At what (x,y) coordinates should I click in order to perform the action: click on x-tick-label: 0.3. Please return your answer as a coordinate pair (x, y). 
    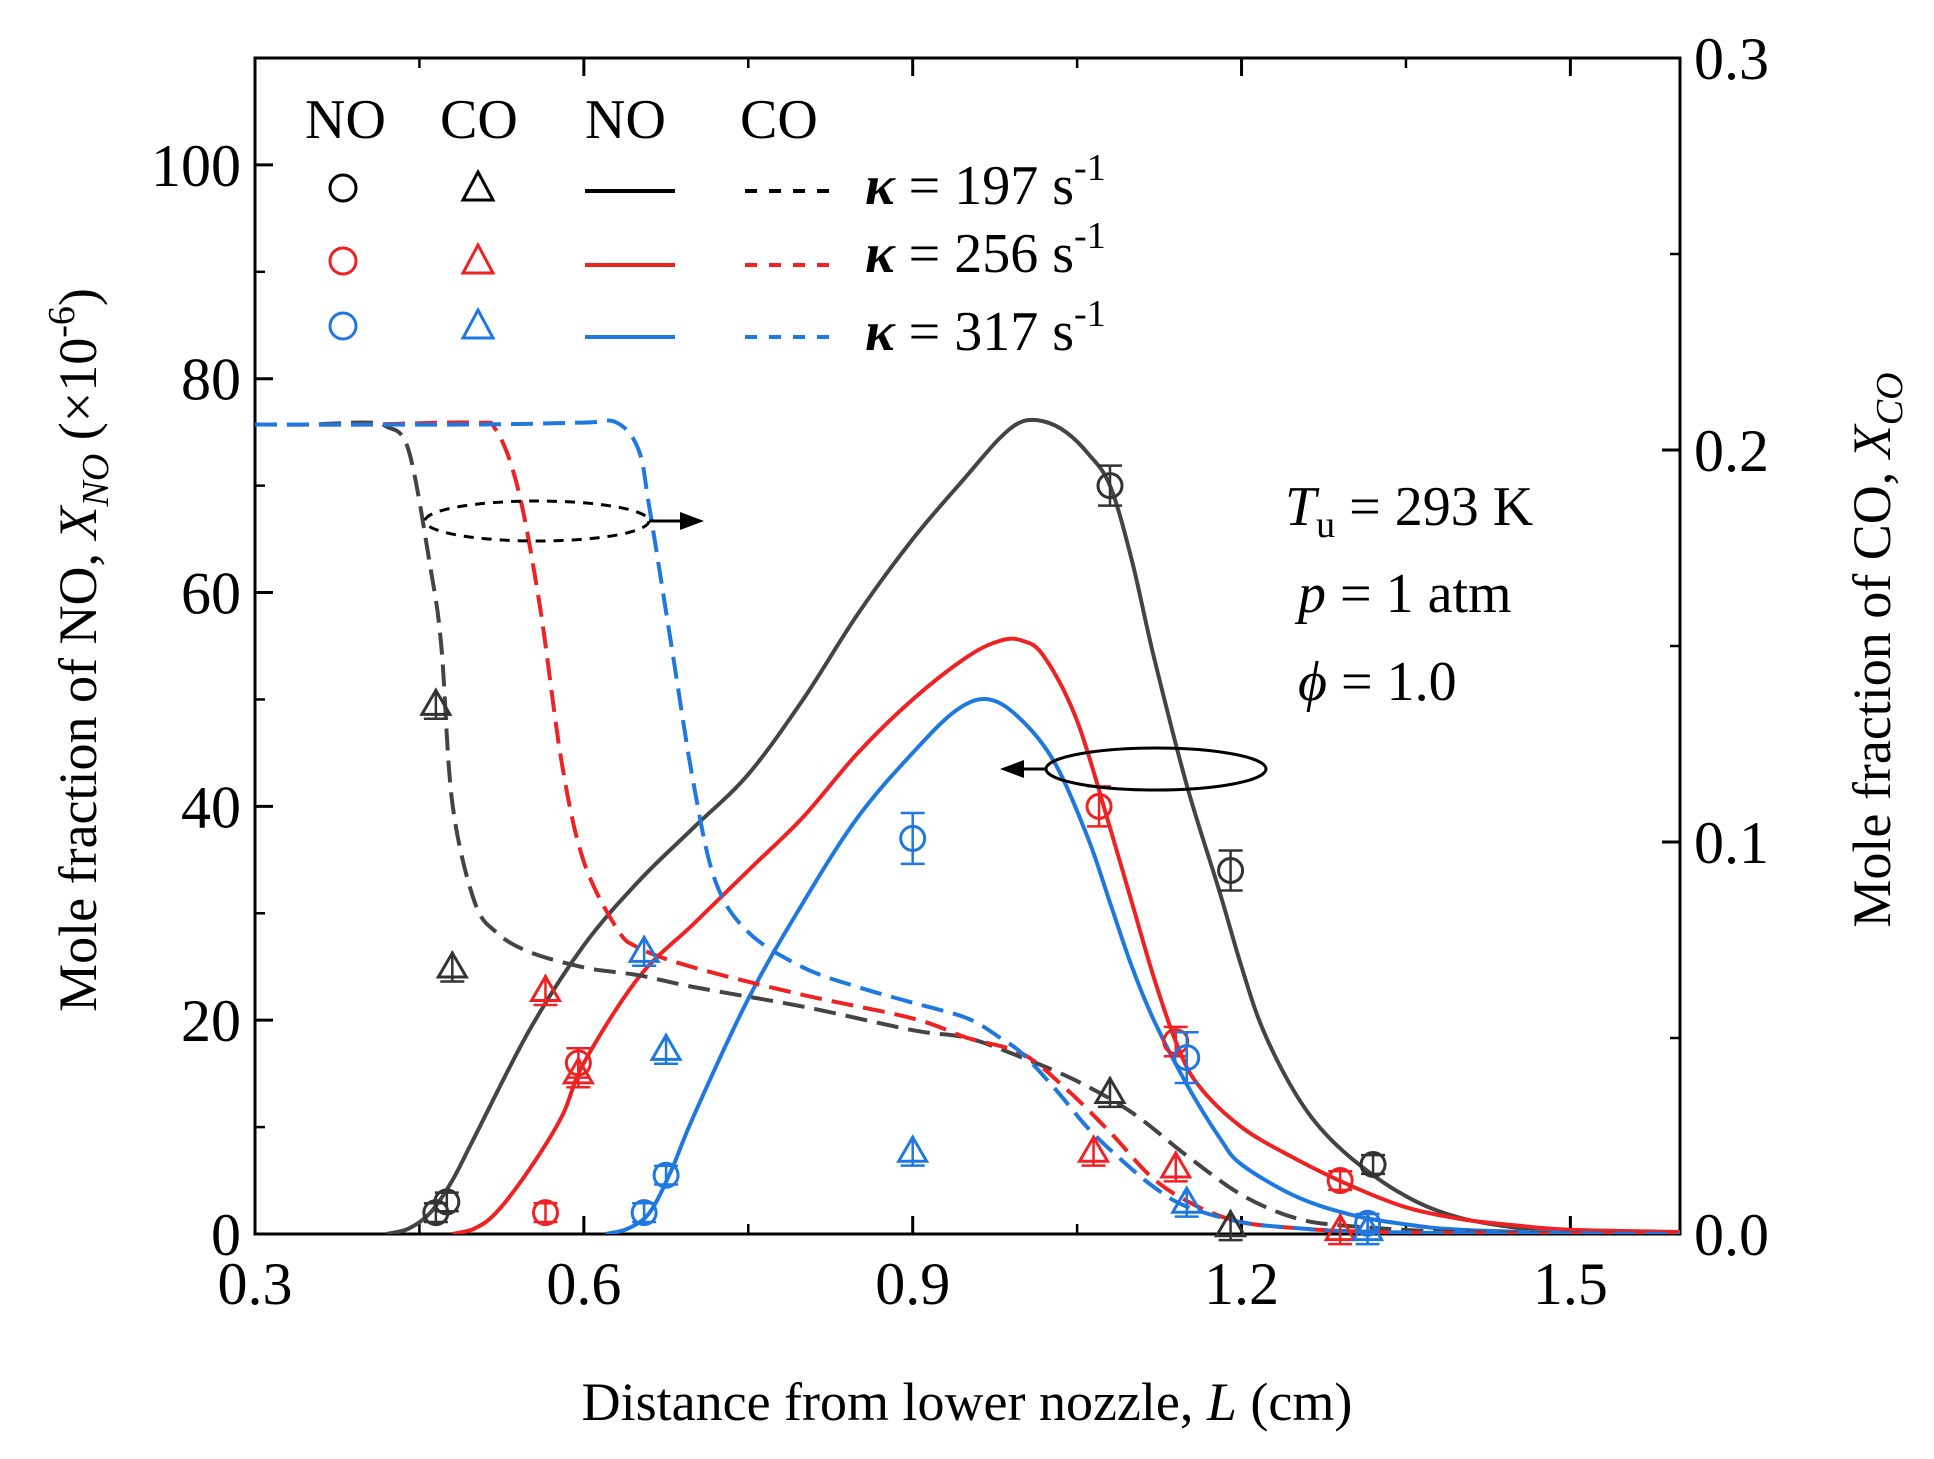
    Looking at the image, I should click on (255, 1284).